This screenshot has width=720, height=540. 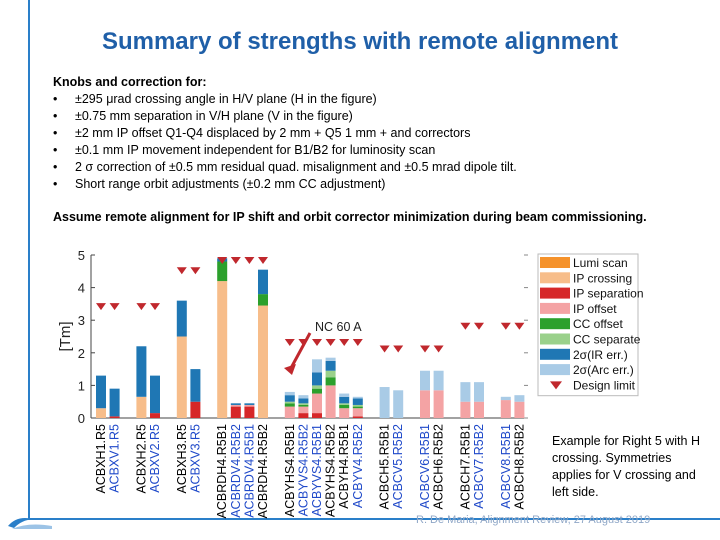 I want to click on x-tick-label: ACBXH1.R5, so click(x=101, y=459).